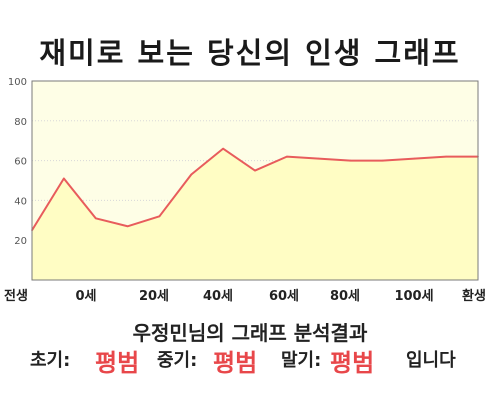  What do you see at coordinates (352, 363) in the screenshot?
I see `late-value: 평범` at bounding box center [352, 363].